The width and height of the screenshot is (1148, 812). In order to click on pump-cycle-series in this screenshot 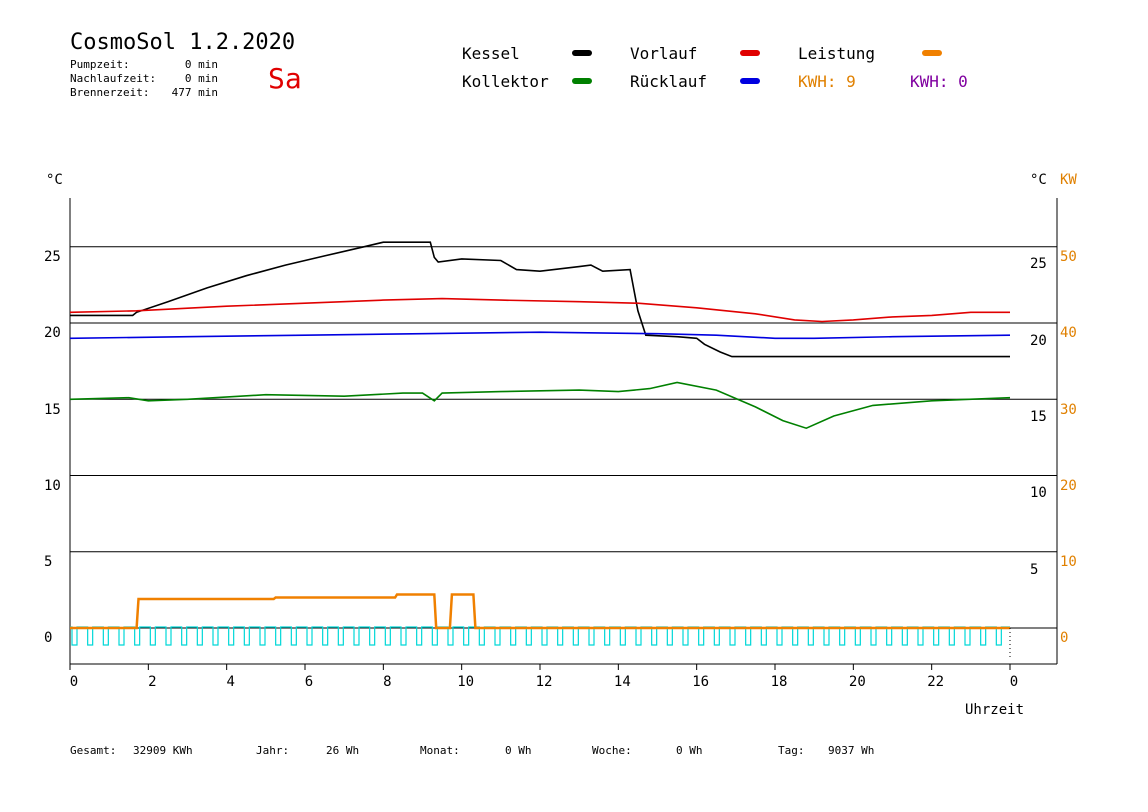, I will do `click(540, 636)`.